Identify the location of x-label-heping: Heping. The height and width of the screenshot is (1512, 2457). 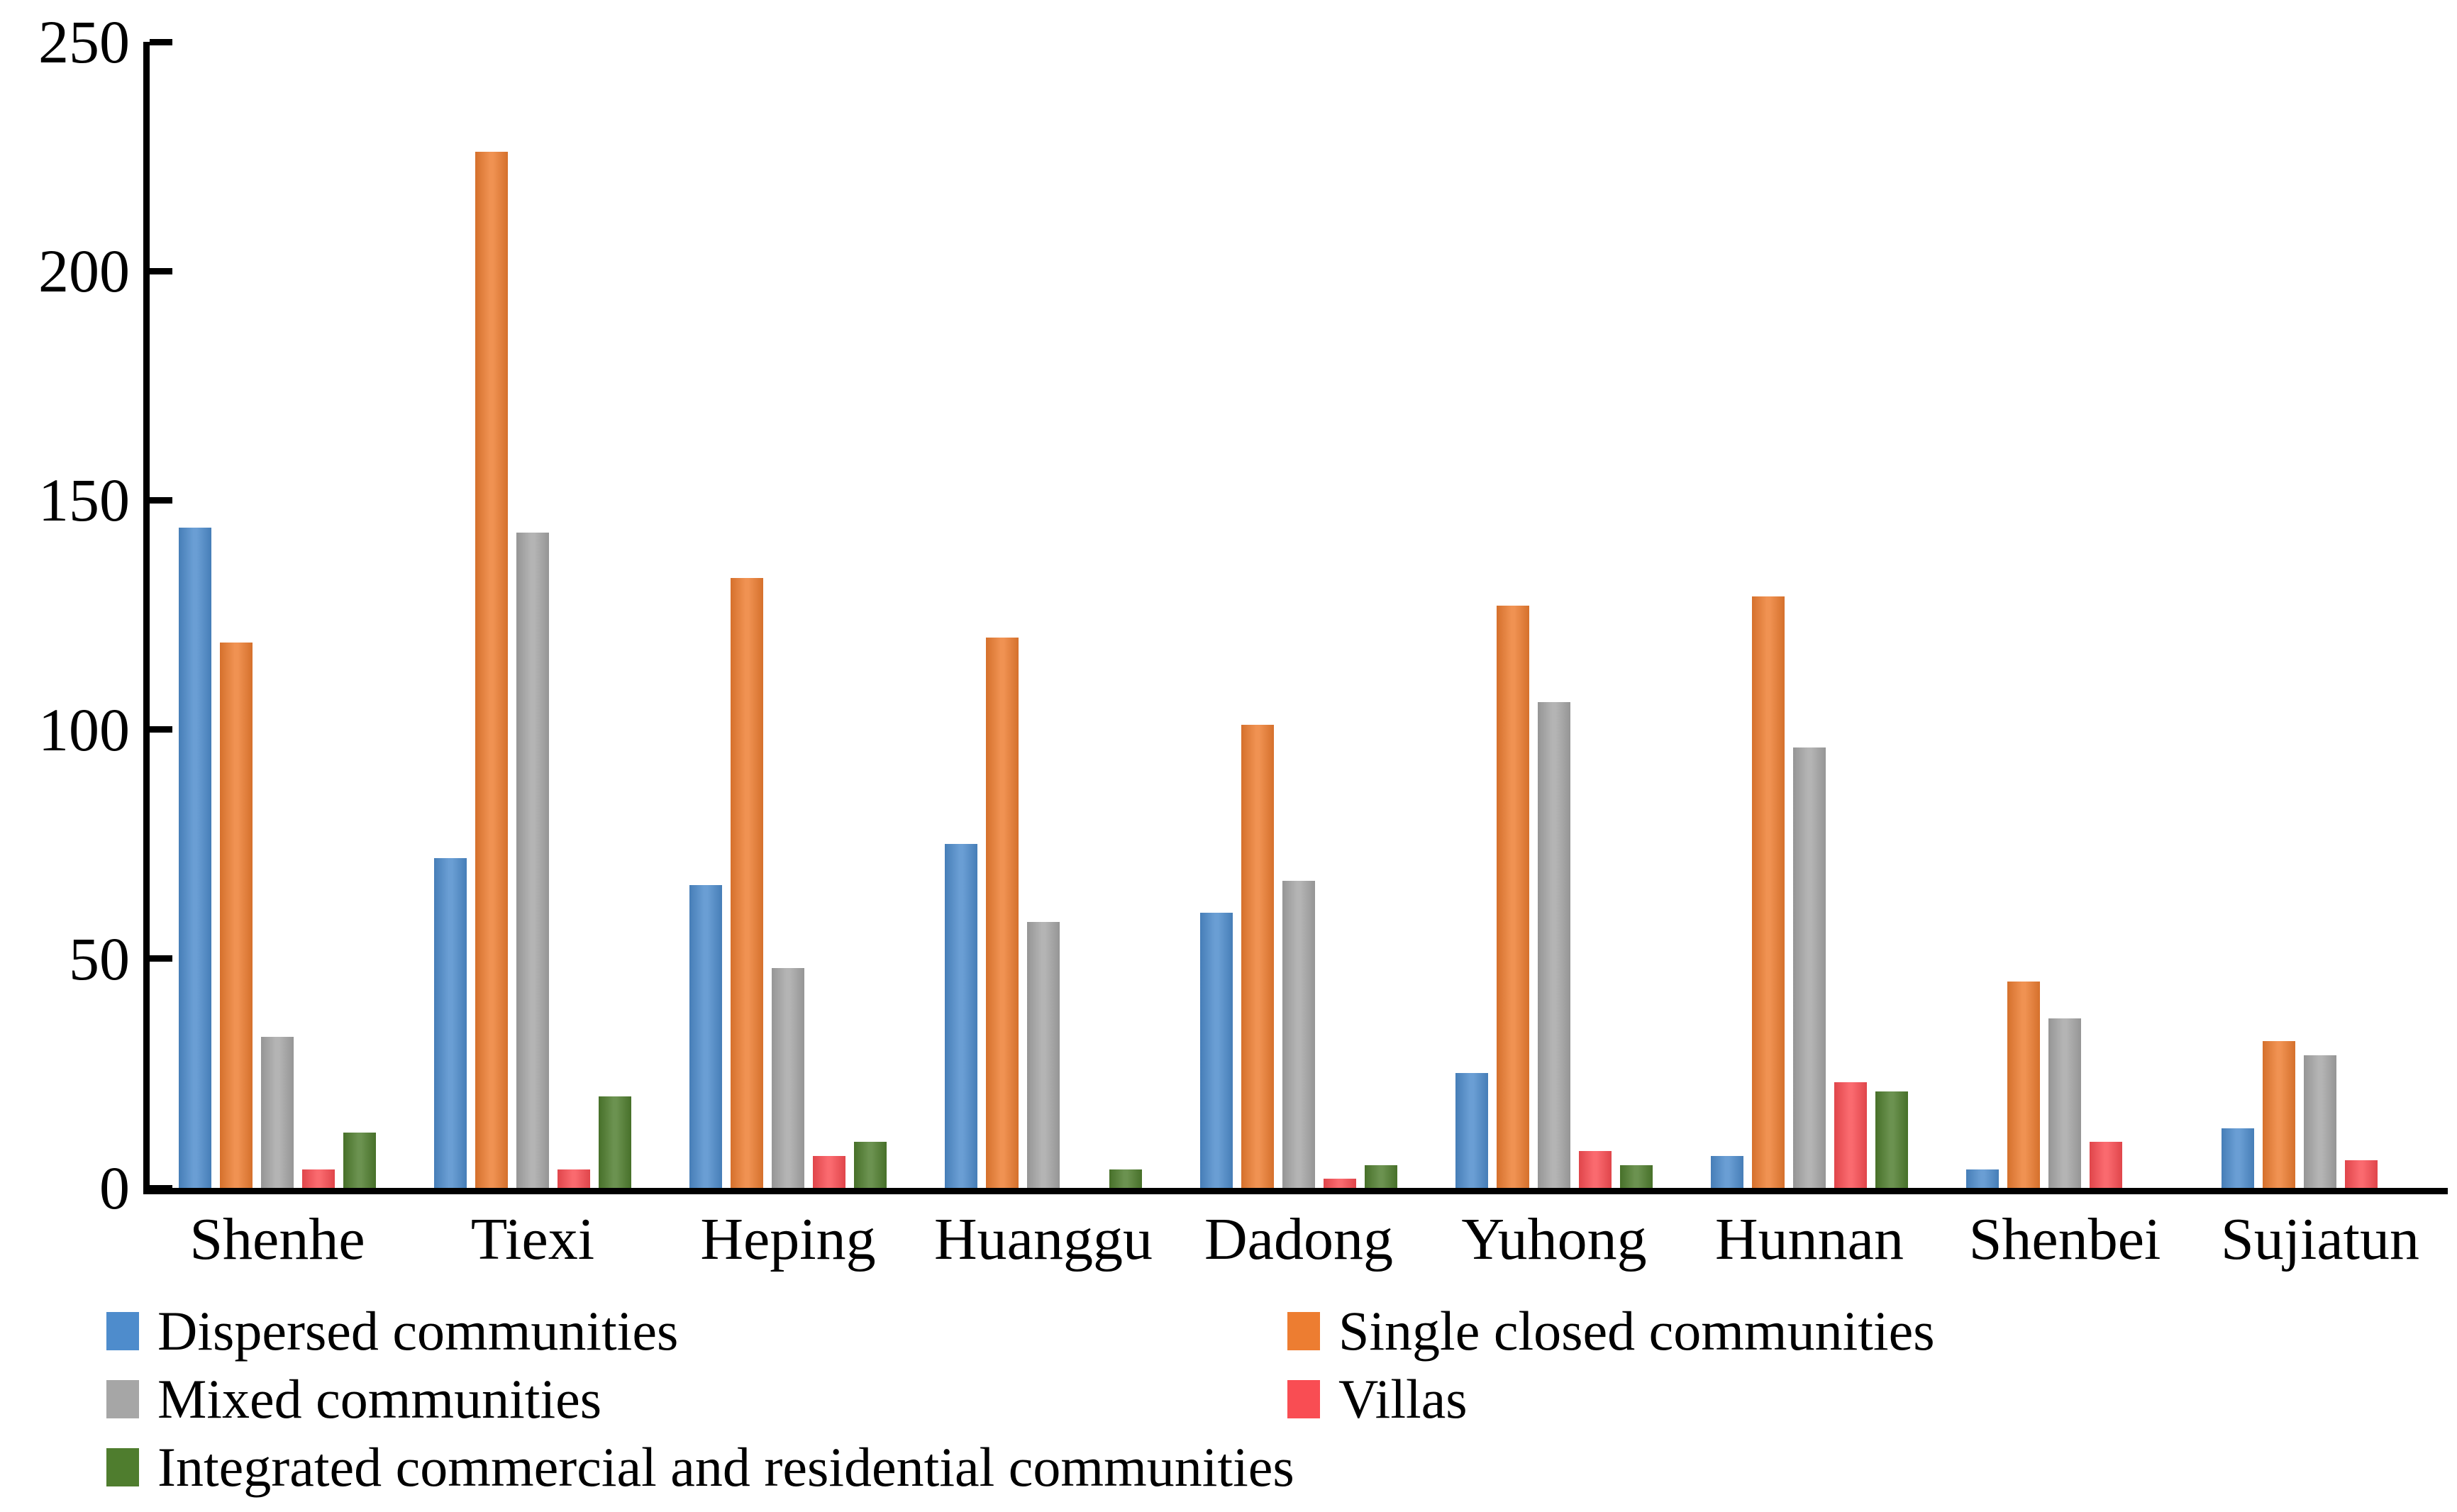
(788, 1239).